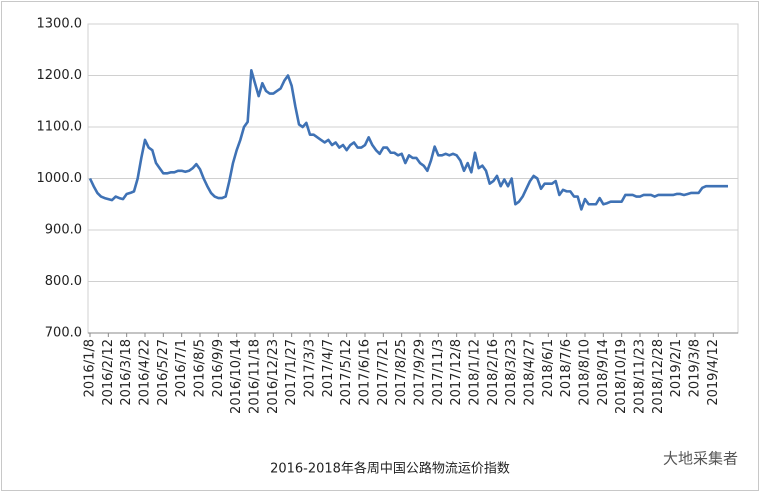  Describe the element at coordinates (60, 127) in the screenshot. I see `y-tick-label: 1100.0` at that location.